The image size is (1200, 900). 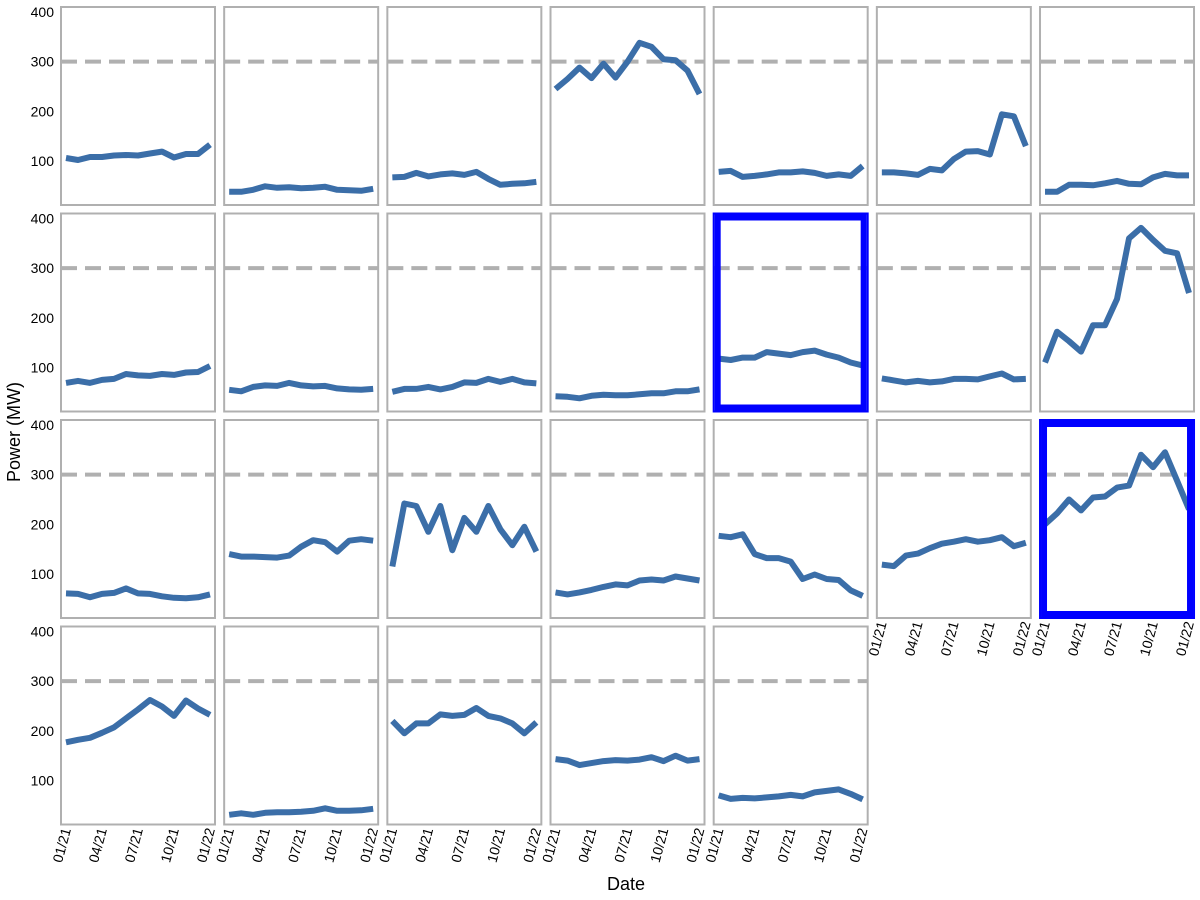 I want to click on highlight-outer-frame, so click(x=1117, y=519).